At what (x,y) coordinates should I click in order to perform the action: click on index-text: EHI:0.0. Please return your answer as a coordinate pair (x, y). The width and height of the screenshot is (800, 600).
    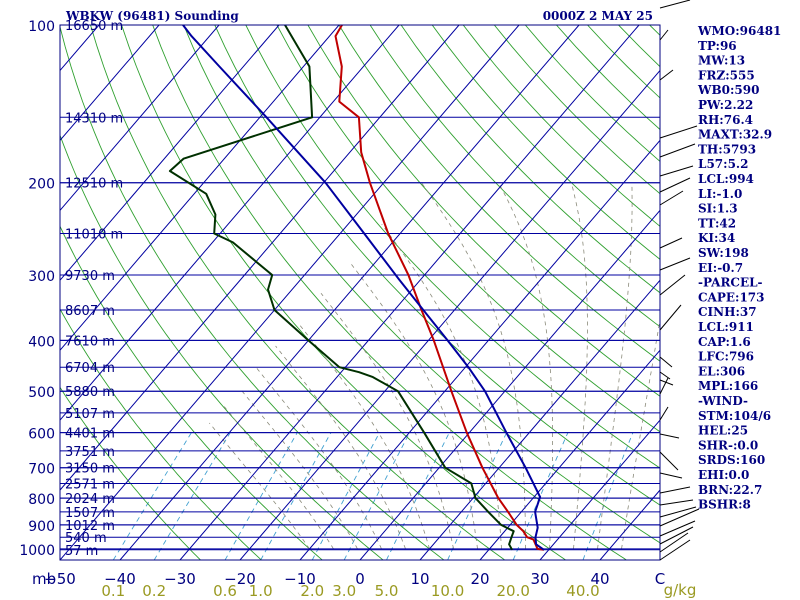
    Looking at the image, I should click on (723, 475).